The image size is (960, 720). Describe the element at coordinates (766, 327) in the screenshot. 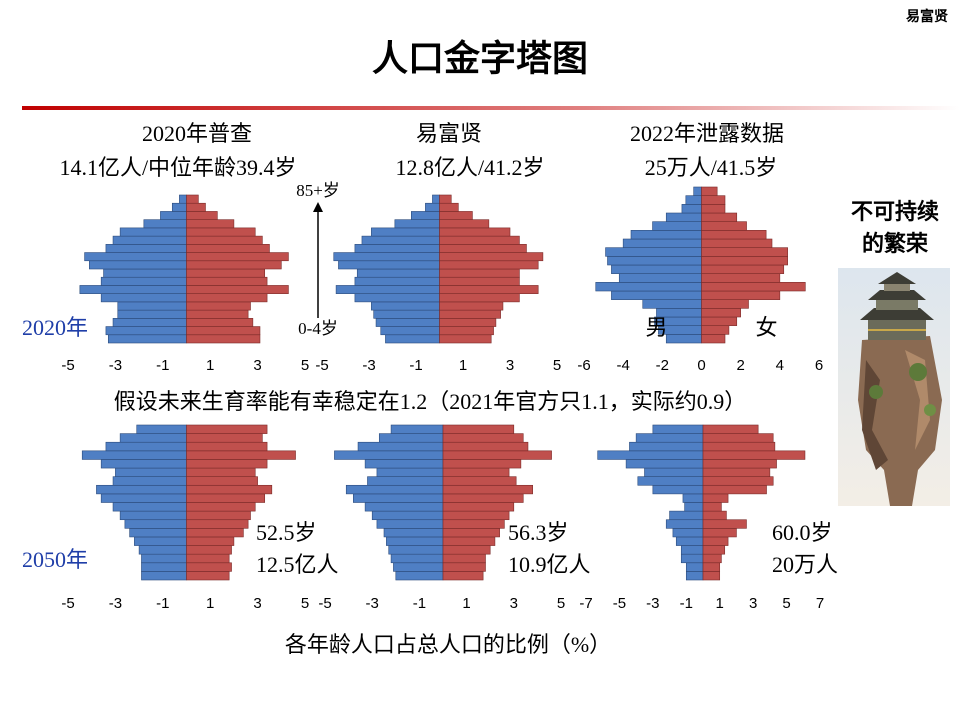

I see `legend-label: 女` at that location.